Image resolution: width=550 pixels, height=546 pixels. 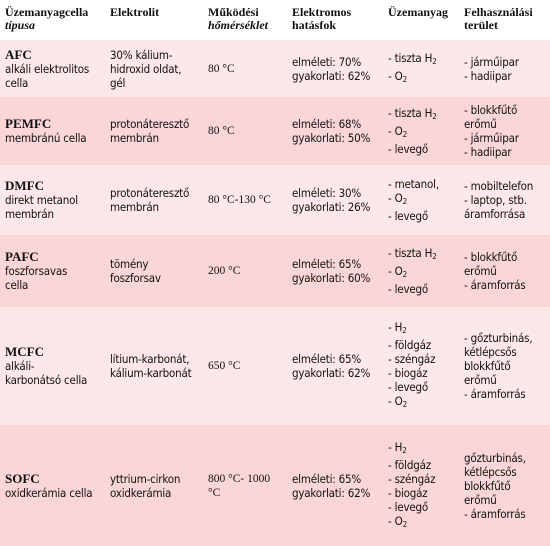 I want to click on cell-electrolyte: yttrium-cirkon oxidkerámia, so click(x=154, y=485).